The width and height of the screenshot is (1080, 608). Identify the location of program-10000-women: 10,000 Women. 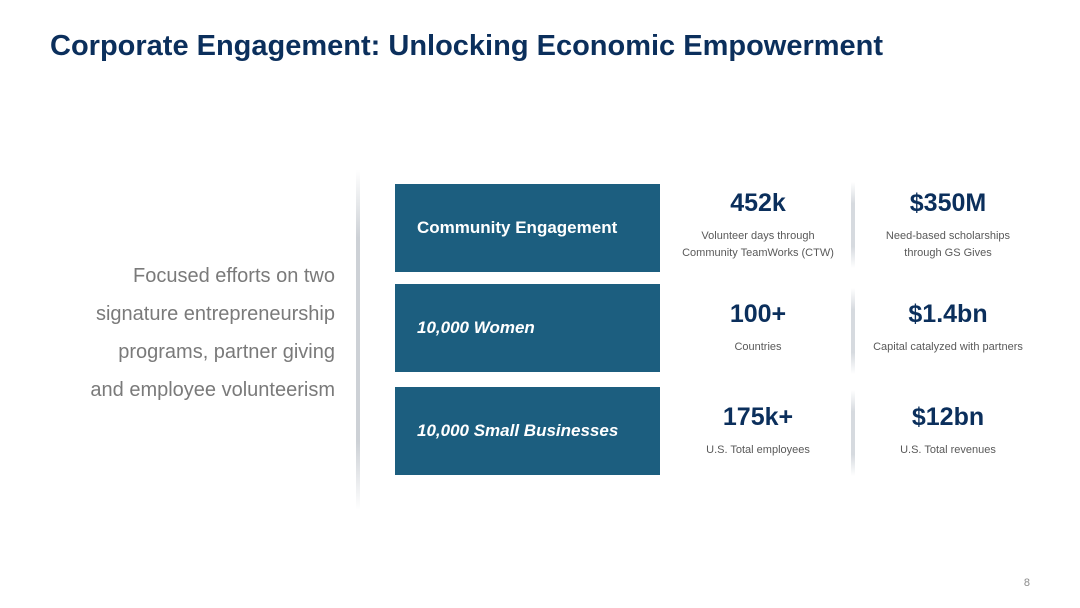
(527, 328).